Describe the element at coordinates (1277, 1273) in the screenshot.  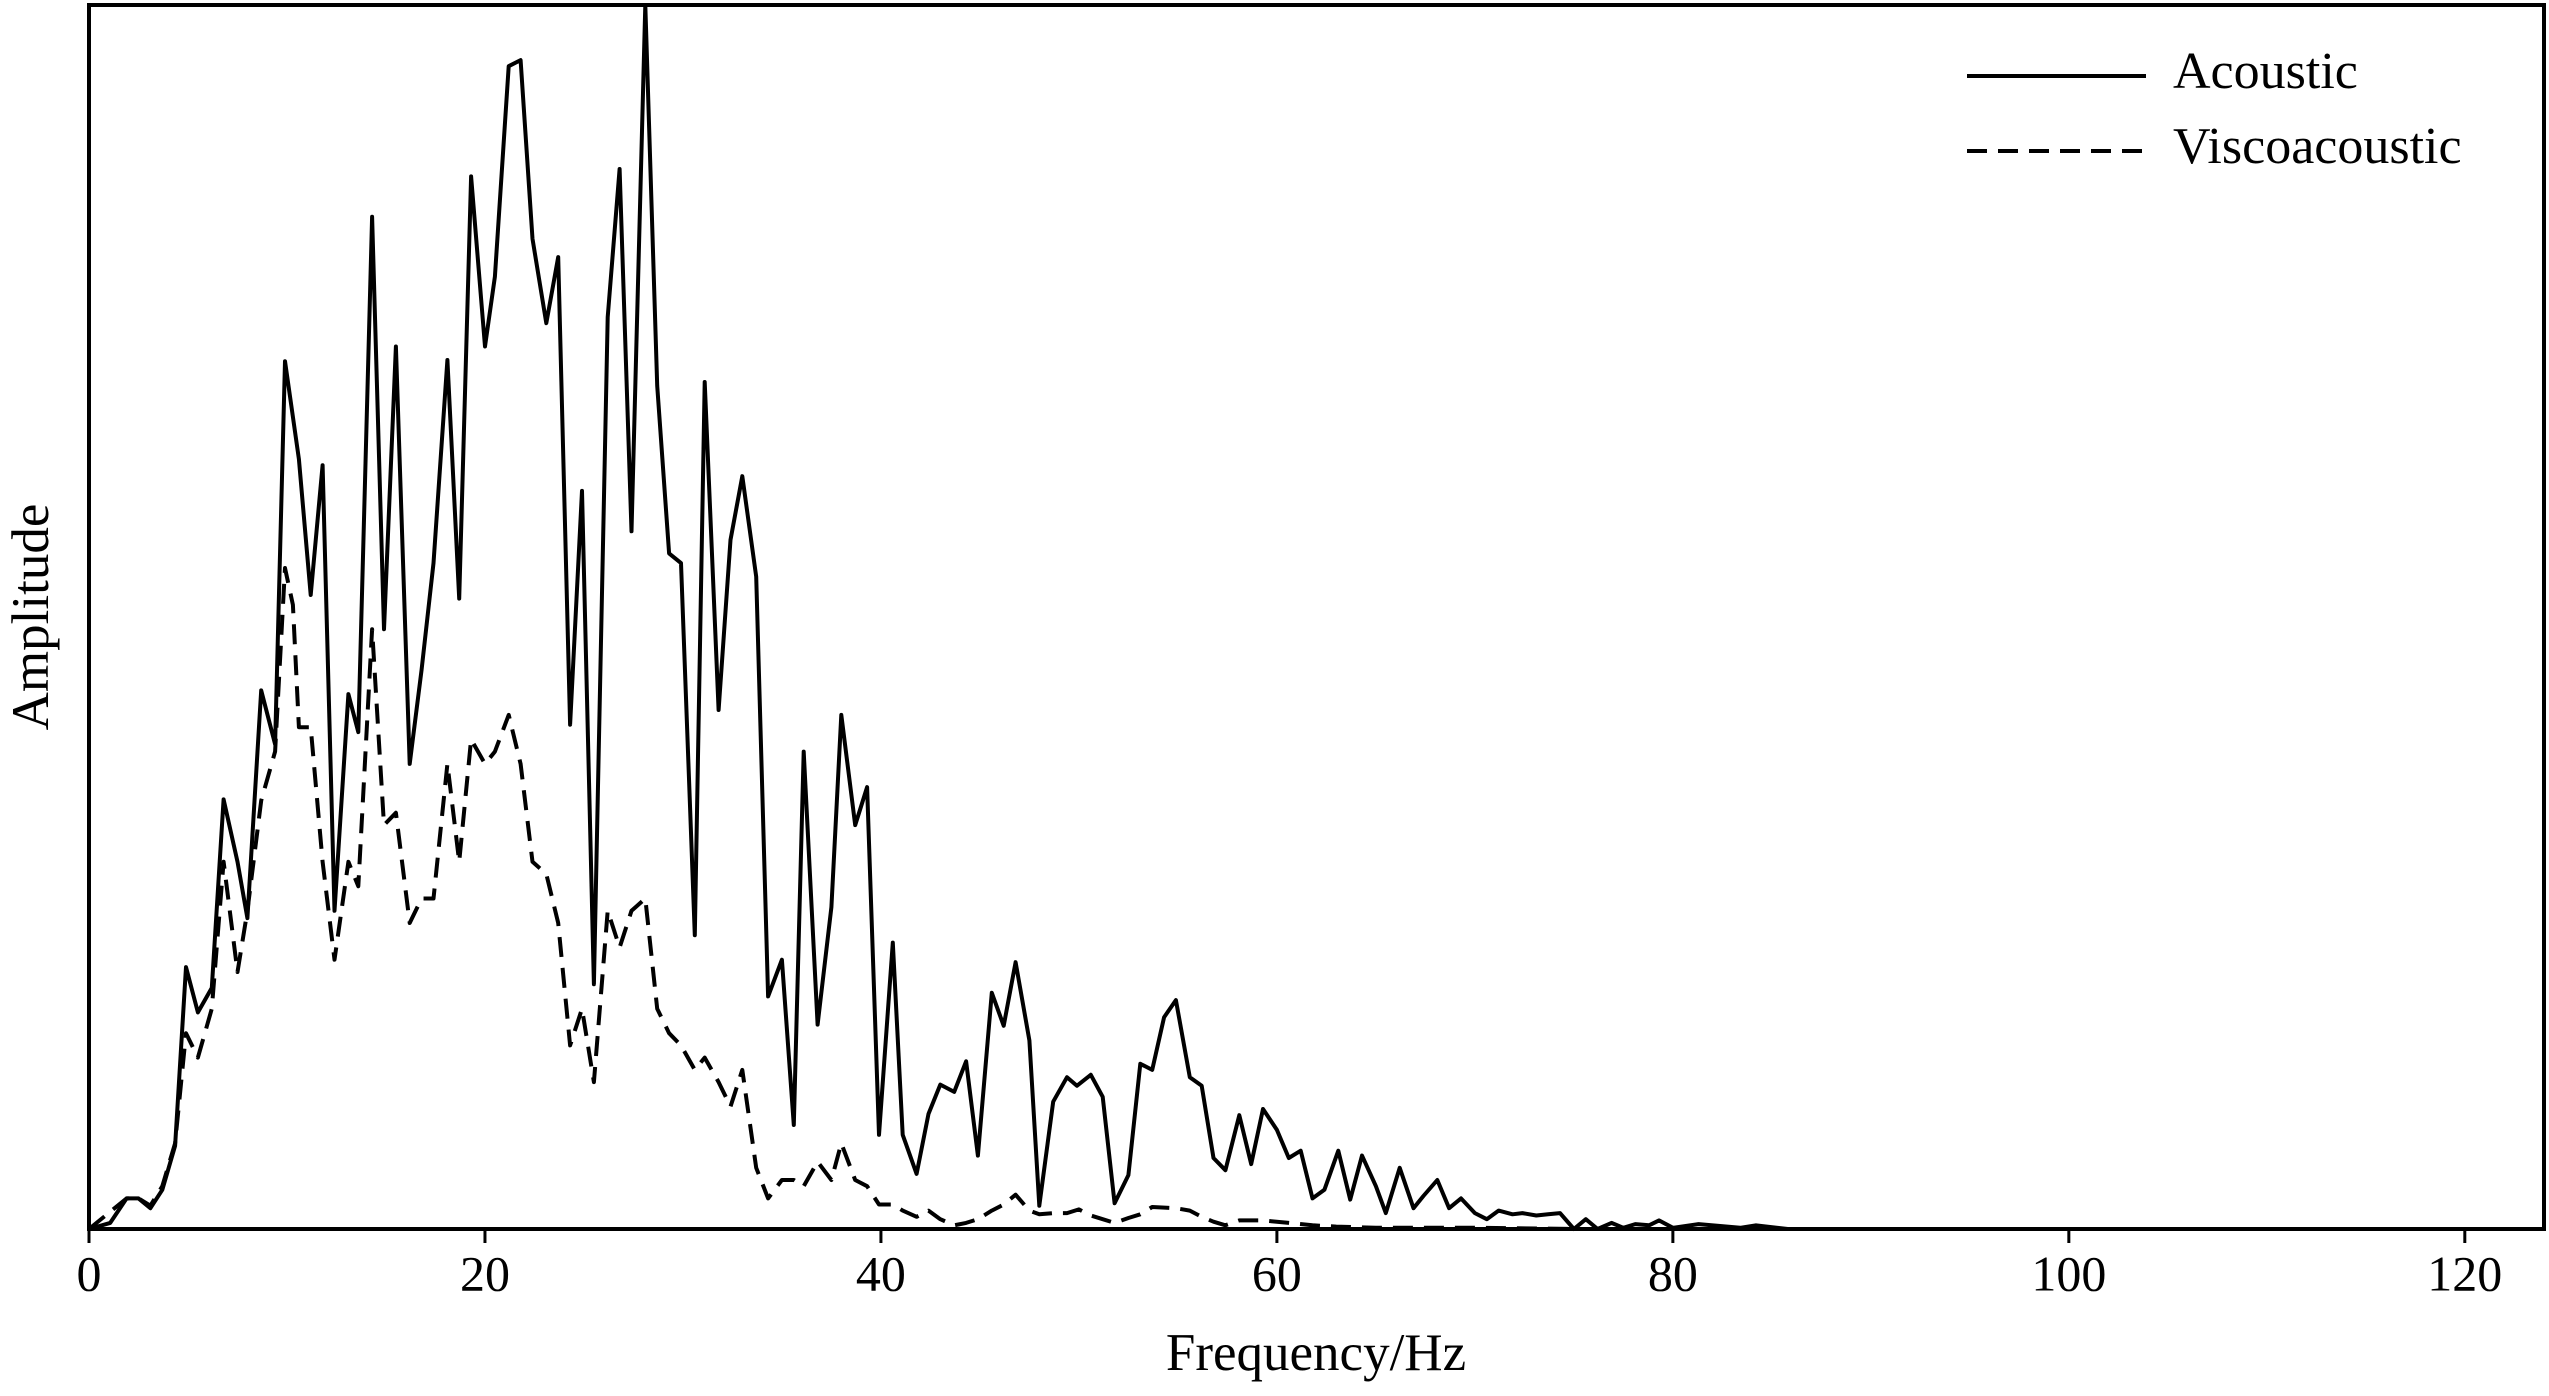
I see `x-tick-label: 60` at that location.